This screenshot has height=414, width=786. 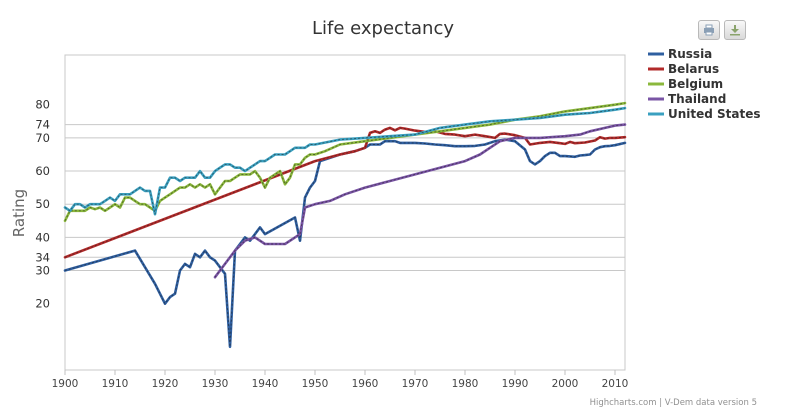 What do you see at coordinates (42, 237) in the screenshot?
I see `y-tick-label: 40` at bounding box center [42, 237].